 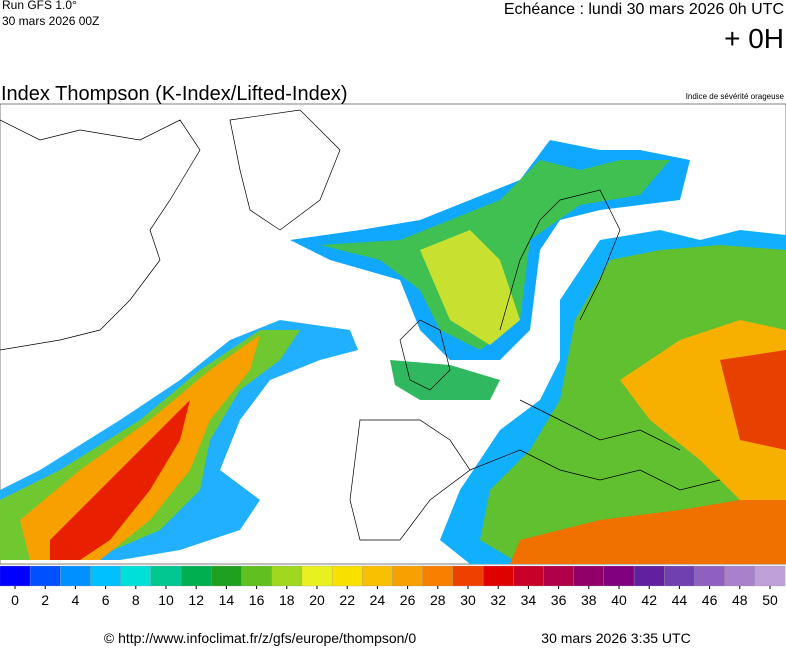 What do you see at coordinates (559, 600) in the screenshot?
I see `legend-label: 36` at bounding box center [559, 600].